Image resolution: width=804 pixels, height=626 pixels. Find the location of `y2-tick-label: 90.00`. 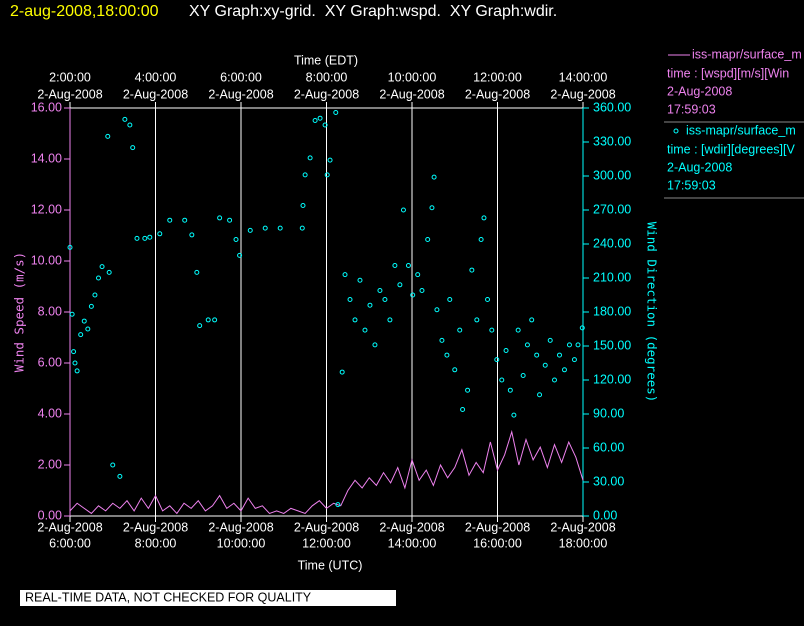

y2-tick-label: 90.00 is located at coordinates (608, 413).